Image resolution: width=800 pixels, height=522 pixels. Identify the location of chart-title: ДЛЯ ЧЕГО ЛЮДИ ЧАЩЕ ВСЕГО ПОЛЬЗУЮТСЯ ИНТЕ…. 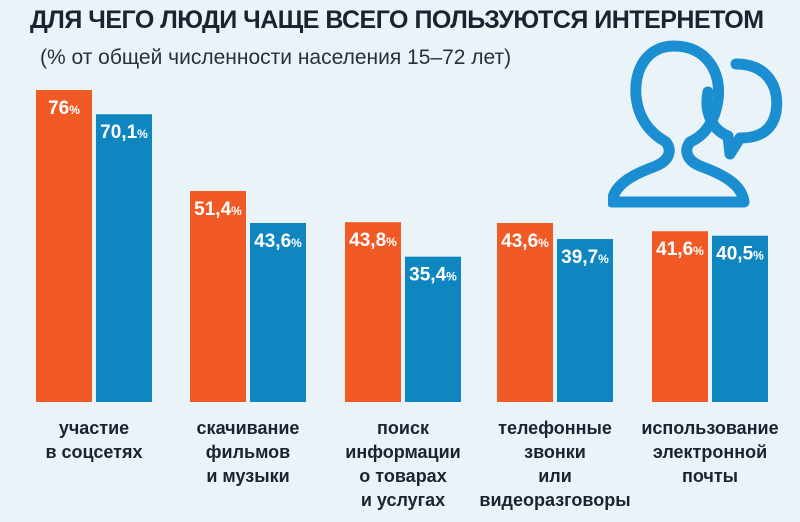
(397, 20).